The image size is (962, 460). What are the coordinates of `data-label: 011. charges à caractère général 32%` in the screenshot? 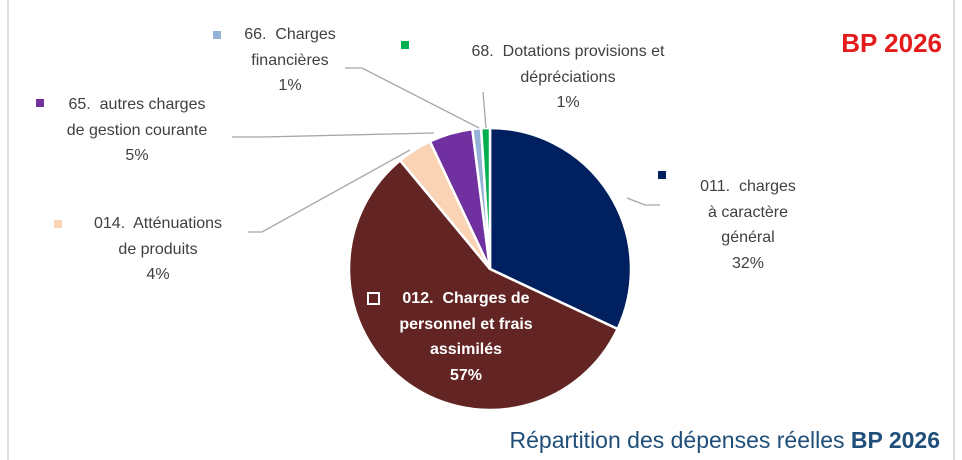 It's located at (748, 225).